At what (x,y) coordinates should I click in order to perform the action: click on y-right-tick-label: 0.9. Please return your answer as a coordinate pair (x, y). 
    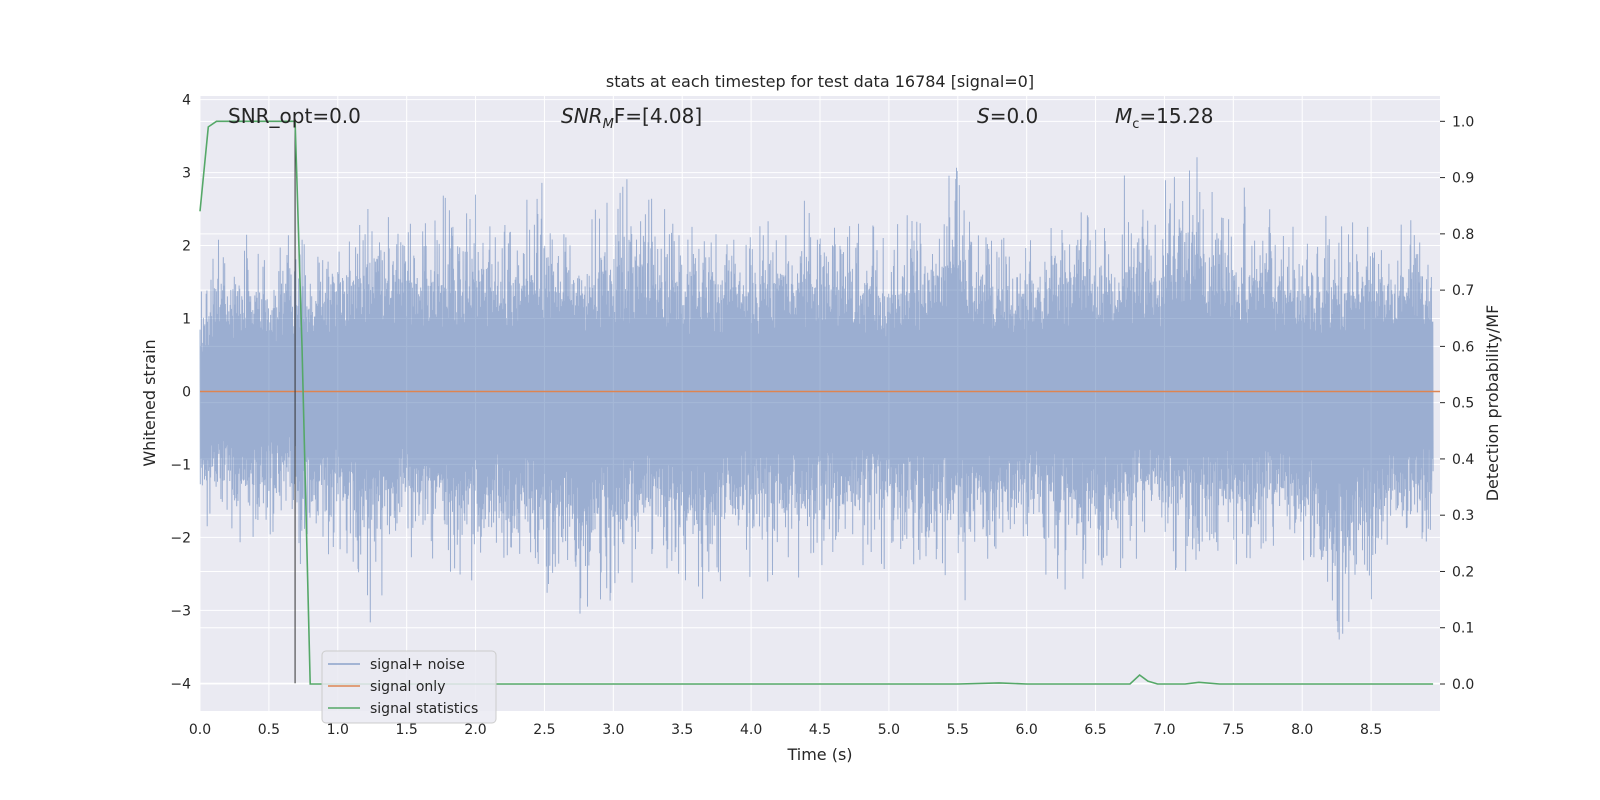
    Looking at the image, I should click on (1463, 179).